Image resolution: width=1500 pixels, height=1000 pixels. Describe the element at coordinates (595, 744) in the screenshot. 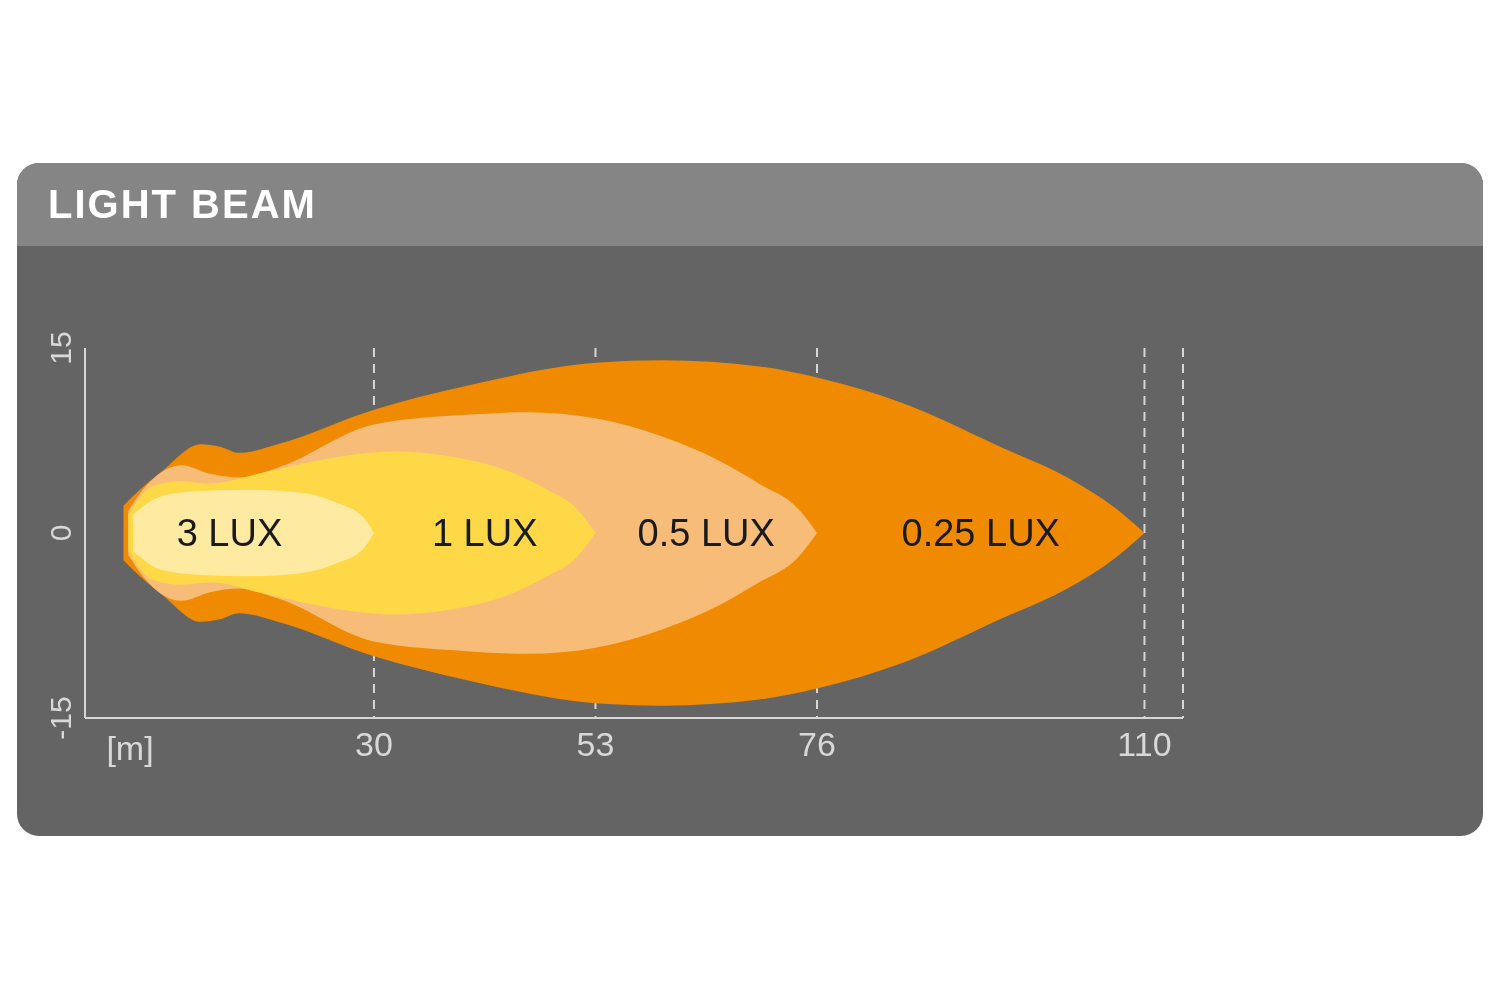

I see `x-tick-label: 53` at that location.